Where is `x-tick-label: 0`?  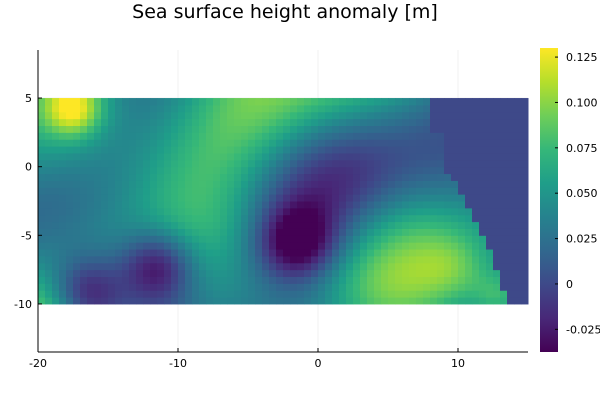 x-tick-label: 0 is located at coordinates (318, 363).